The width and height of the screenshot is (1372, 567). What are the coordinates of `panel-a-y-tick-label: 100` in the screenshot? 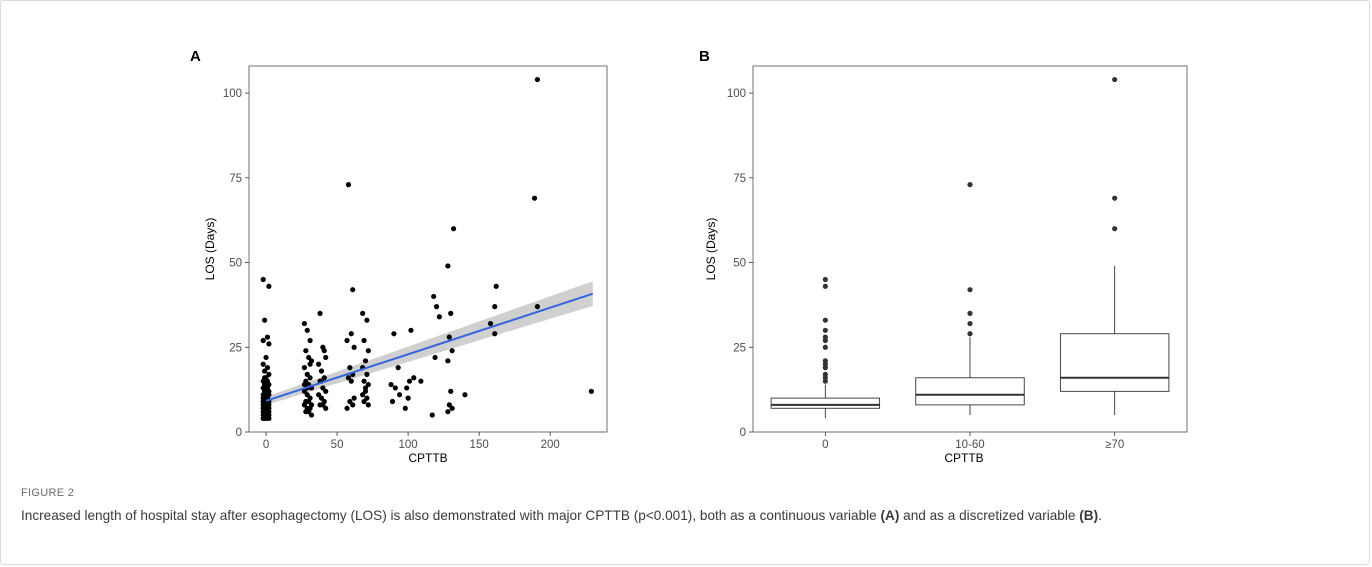 It's located at (232, 94).